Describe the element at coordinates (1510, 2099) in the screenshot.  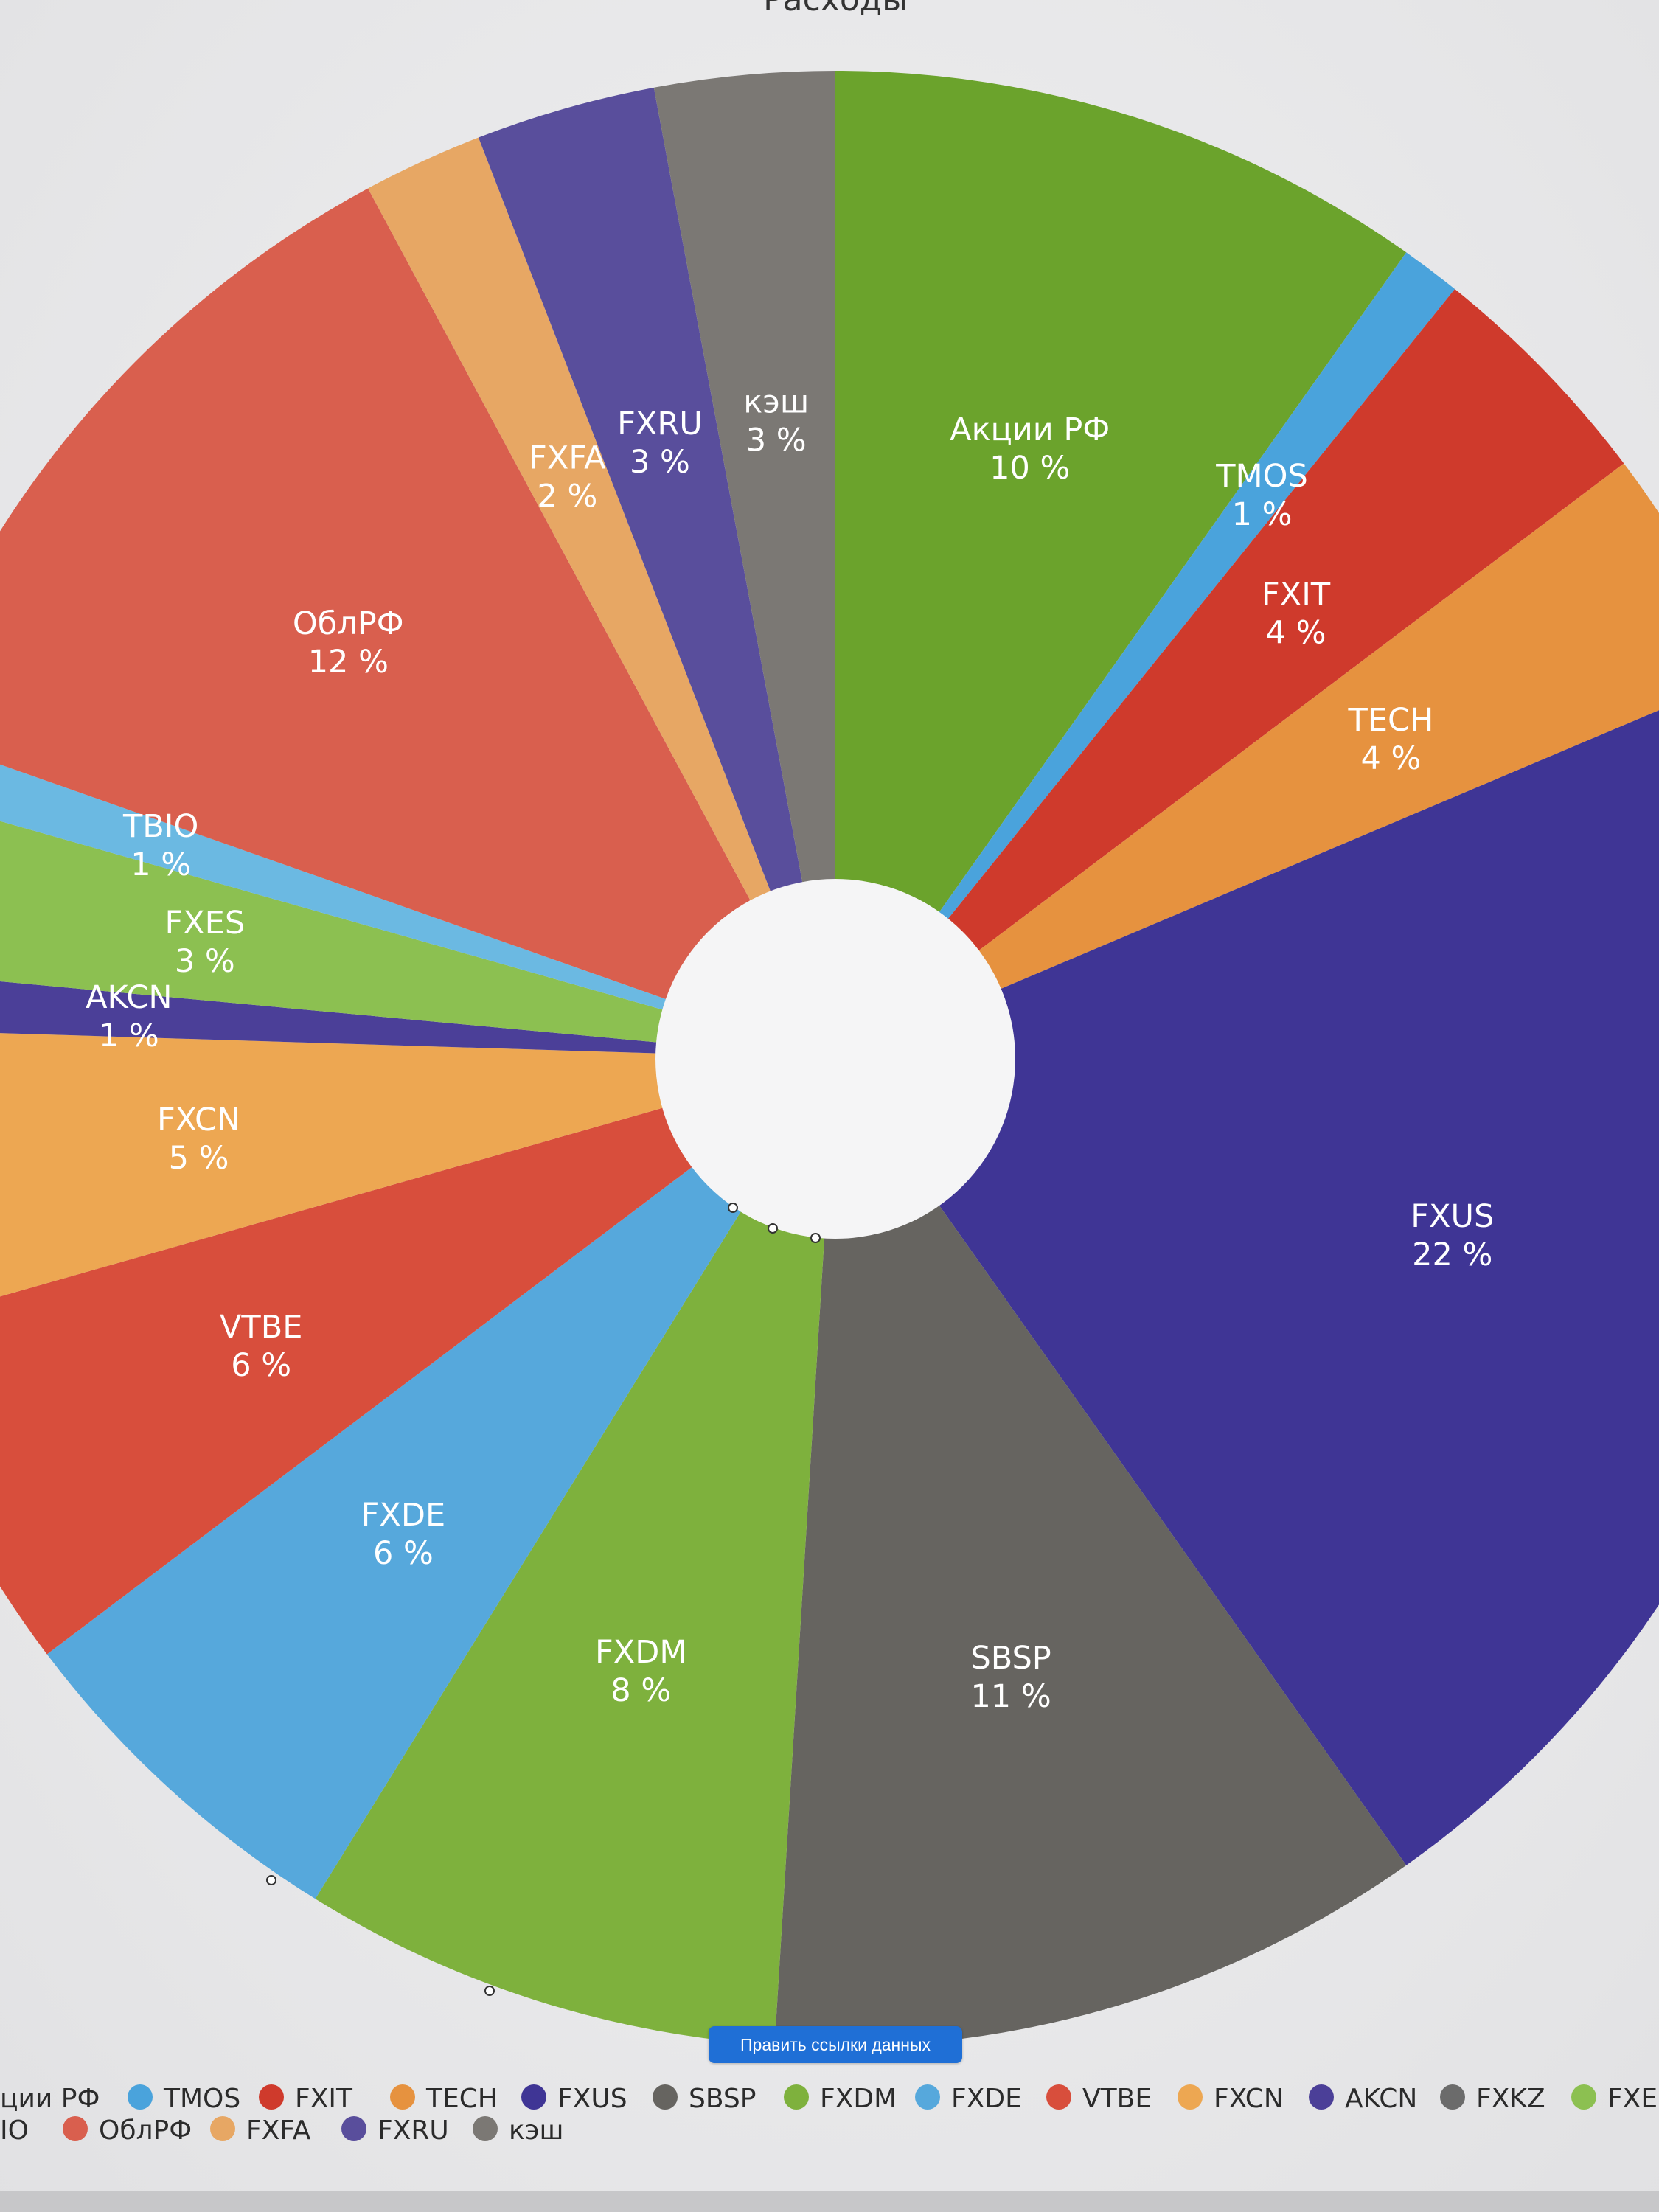
I see `legend-label-fxkz: FXKZ` at that location.